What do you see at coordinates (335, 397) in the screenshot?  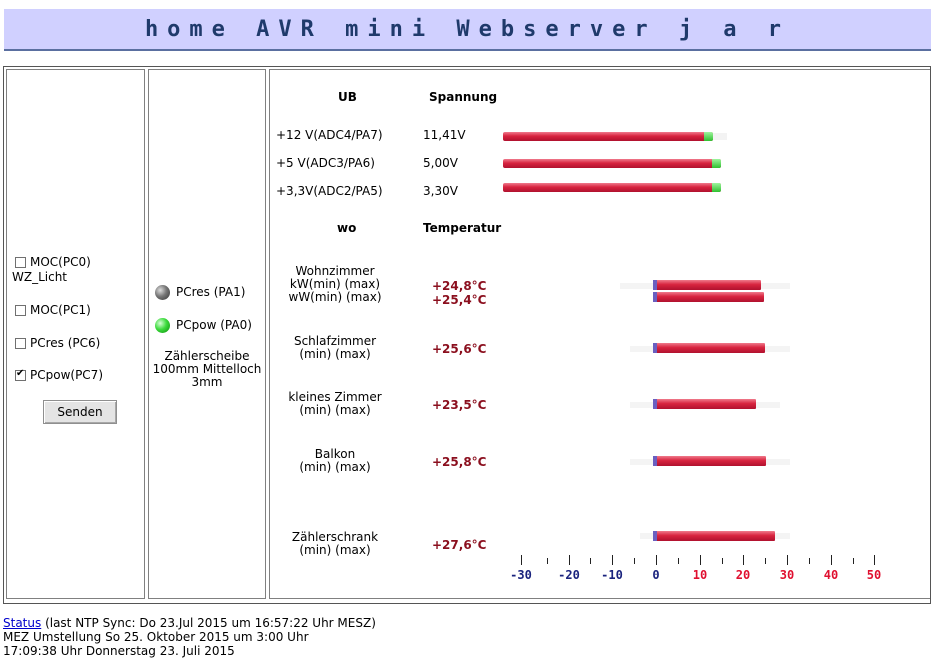 I see `temp-label-line: kleines Zimmer` at bounding box center [335, 397].